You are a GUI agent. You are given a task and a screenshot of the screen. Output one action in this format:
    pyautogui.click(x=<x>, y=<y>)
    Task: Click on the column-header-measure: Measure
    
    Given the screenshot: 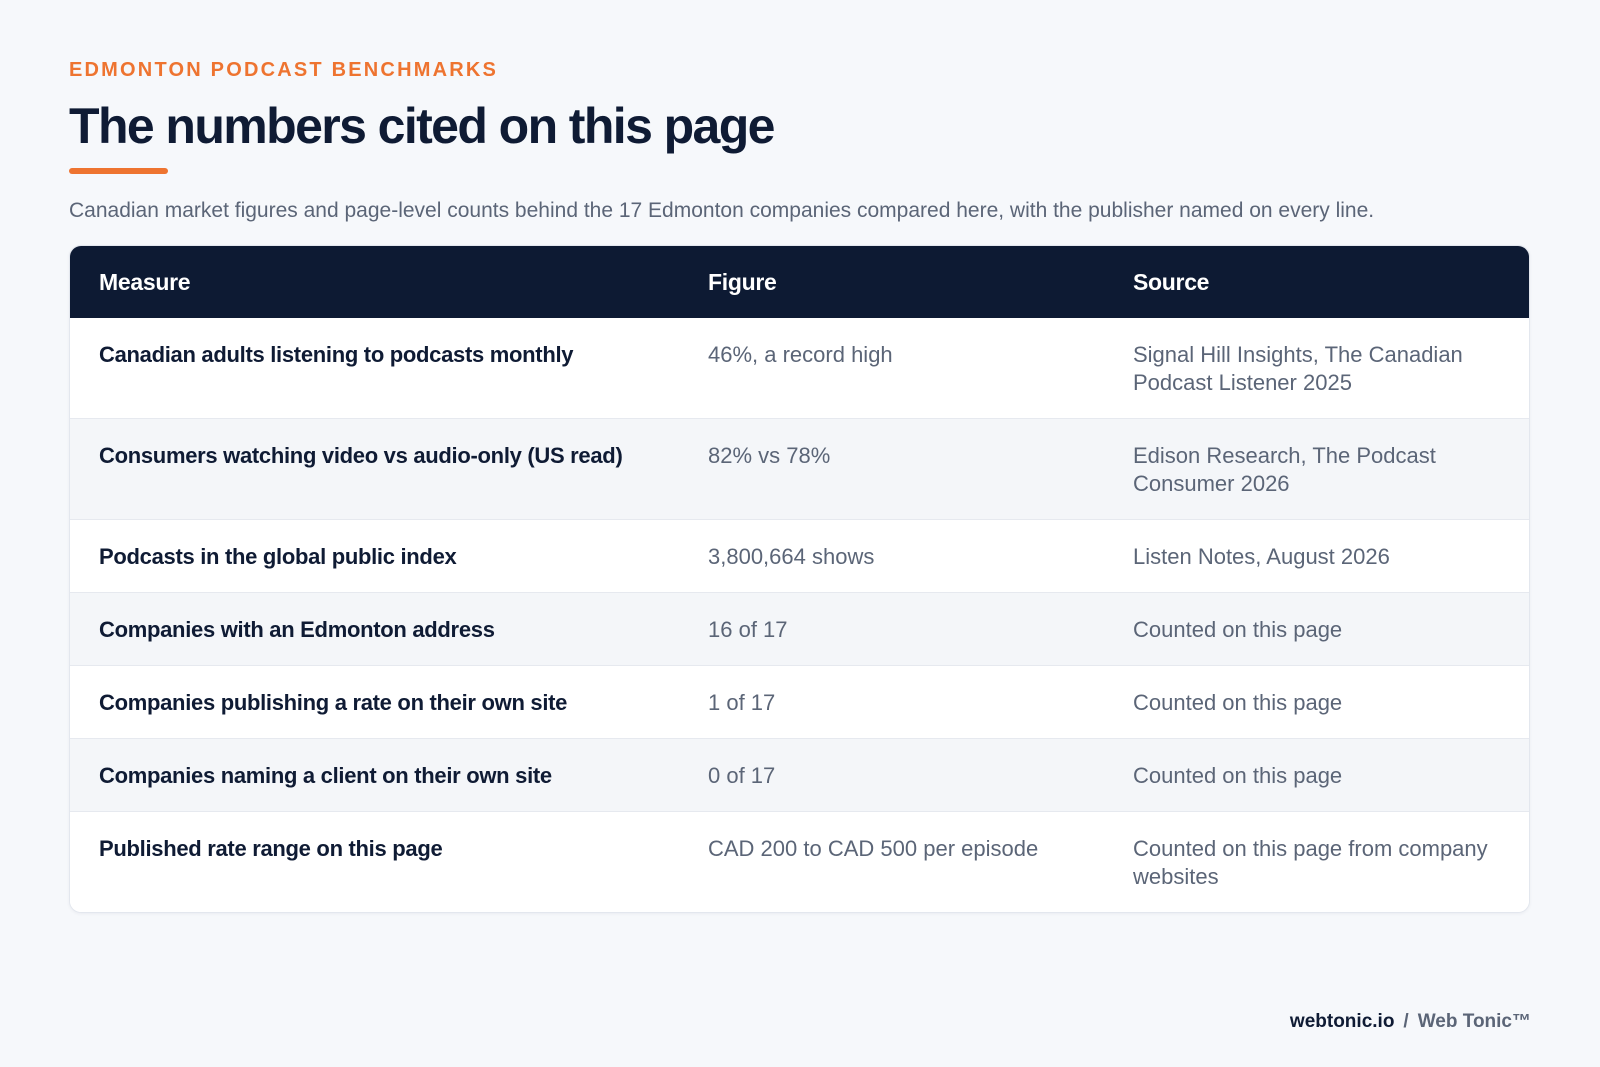 What is the action you would take?
    pyautogui.click(x=145, y=281)
    